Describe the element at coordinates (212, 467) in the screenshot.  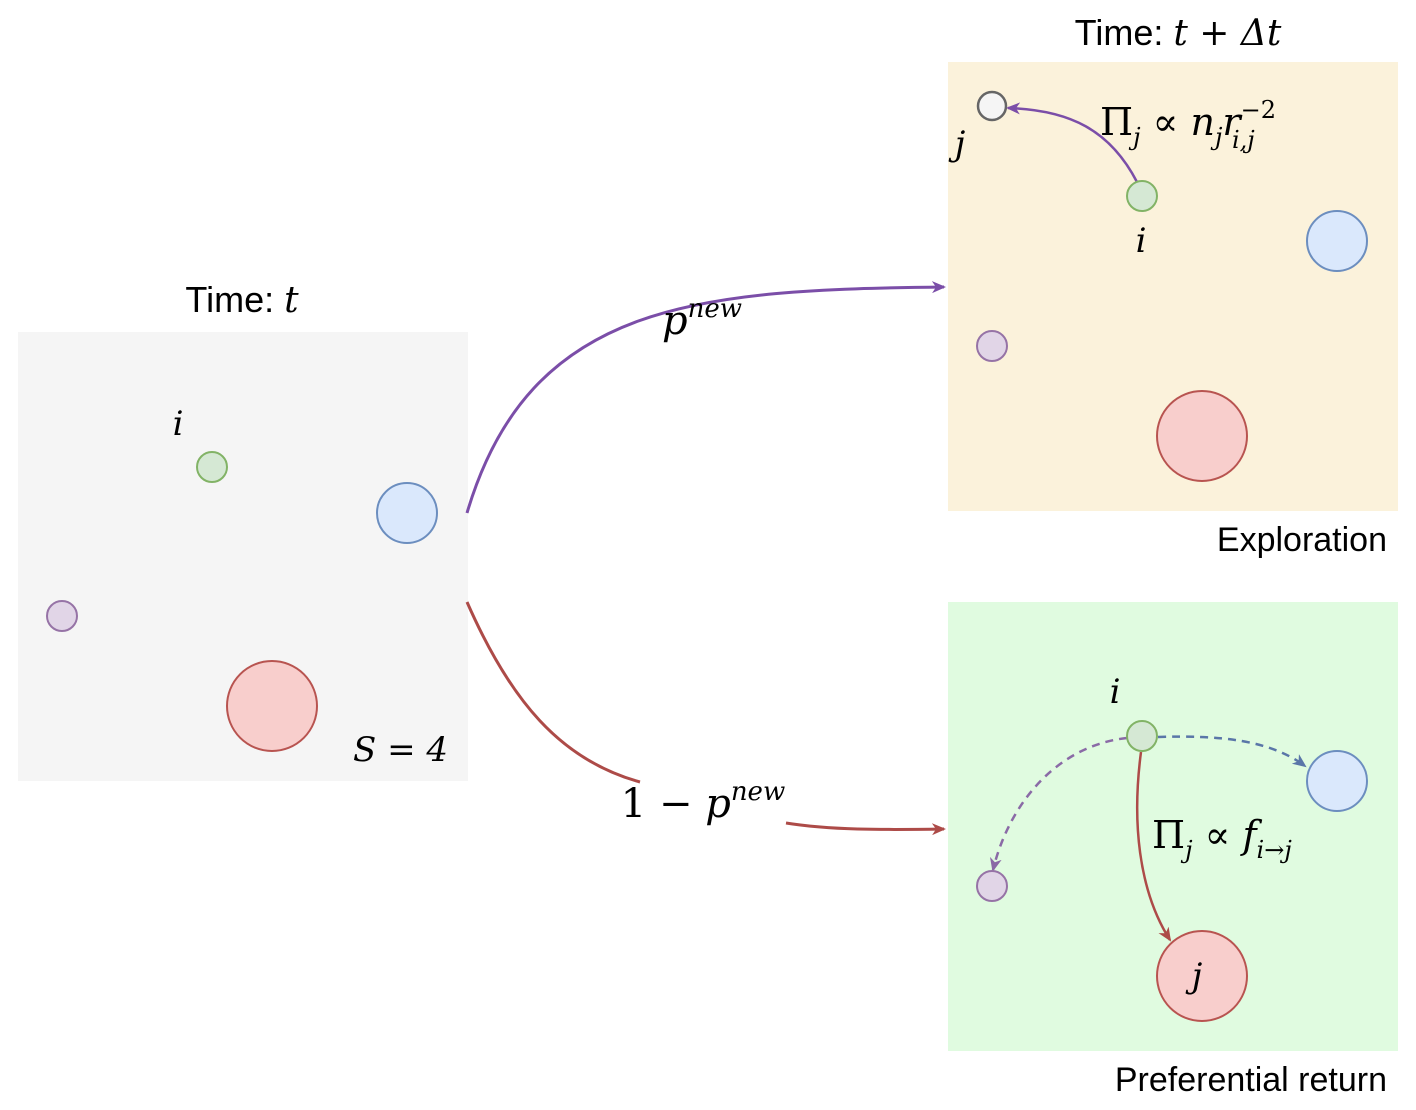
I see `location-green-node` at that location.